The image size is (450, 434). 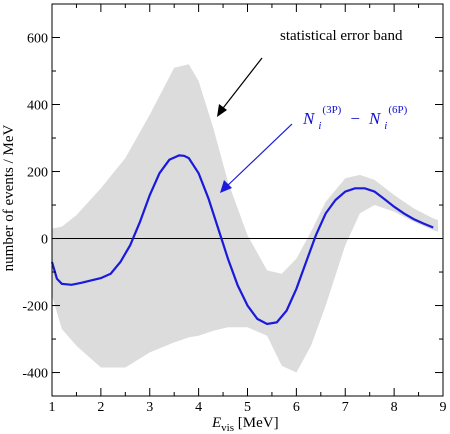 What do you see at coordinates (52, 407) in the screenshot?
I see `x-tick-label: 1` at bounding box center [52, 407].